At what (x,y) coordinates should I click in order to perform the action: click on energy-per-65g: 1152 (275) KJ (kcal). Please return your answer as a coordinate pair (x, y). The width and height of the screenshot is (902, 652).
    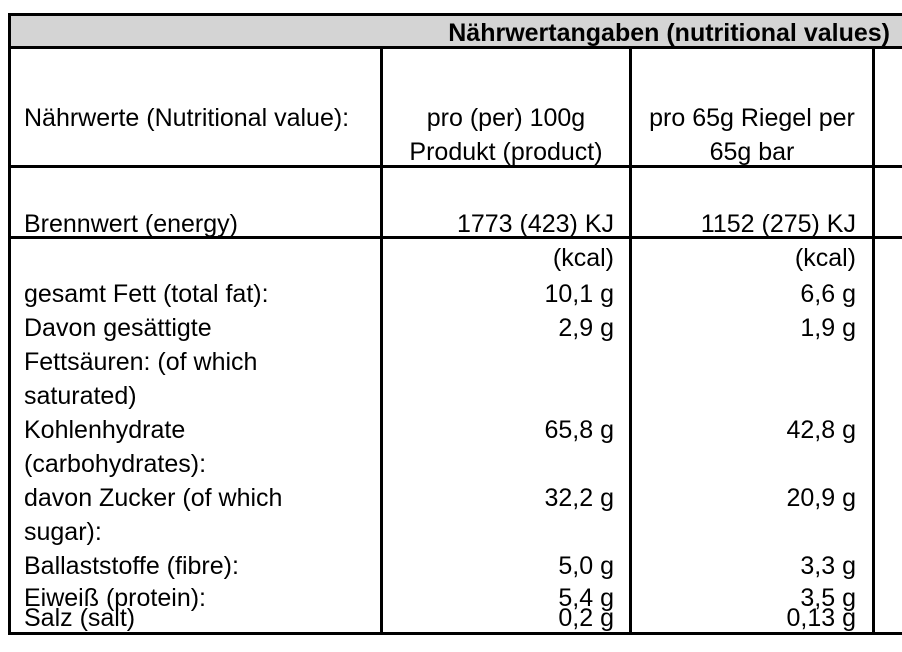
    Looking at the image, I should click on (778, 241).